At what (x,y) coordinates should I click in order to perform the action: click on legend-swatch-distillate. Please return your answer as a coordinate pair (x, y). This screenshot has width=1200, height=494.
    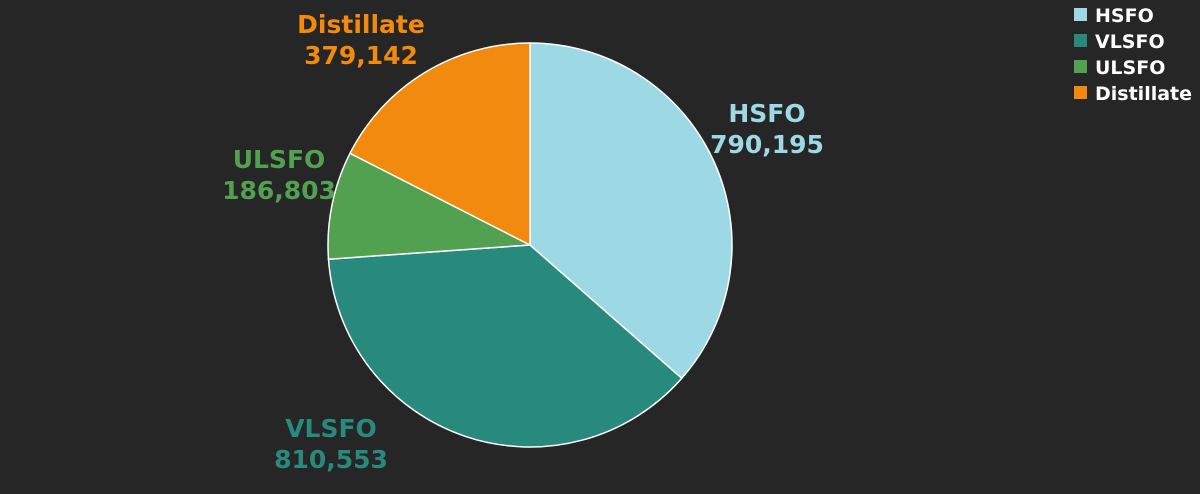
    Looking at the image, I should click on (1080, 92).